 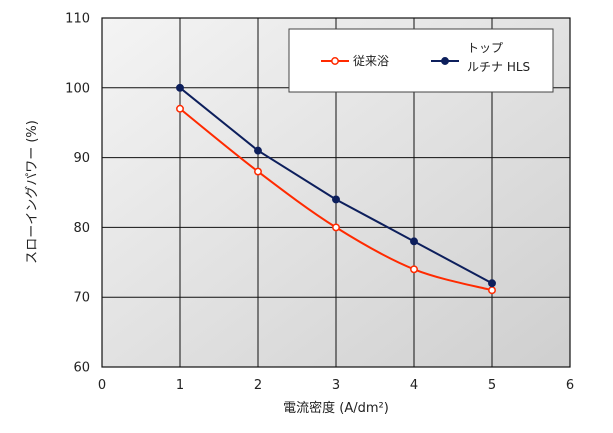 What do you see at coordinates (81, 158) in the screenshot?
I see `y-tick-label: 90` at bounding box center [81, 158].